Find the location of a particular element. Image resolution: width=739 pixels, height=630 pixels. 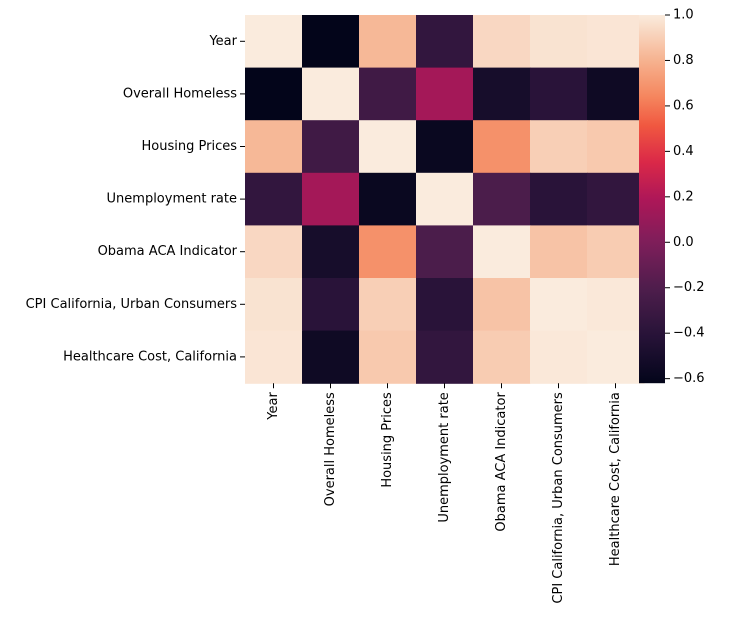

x-tick-label: Obama ACA Indicator is located at coordinates (501, 462).